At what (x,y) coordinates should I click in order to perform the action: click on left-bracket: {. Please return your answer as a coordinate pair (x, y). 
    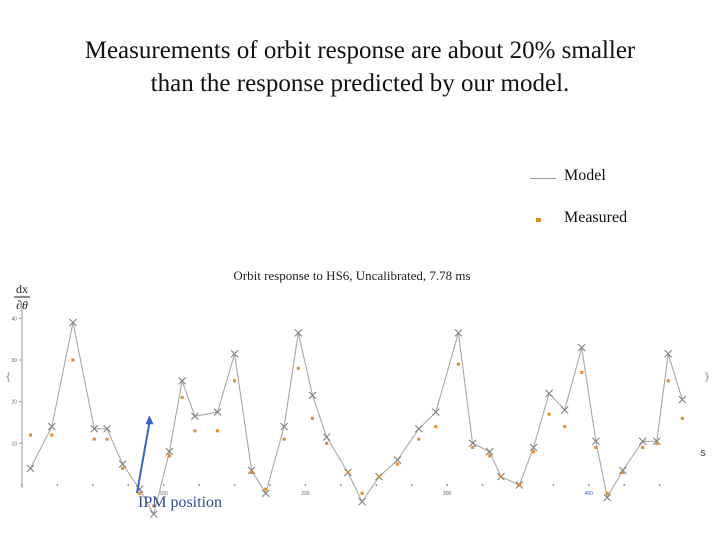
    Looking at the image, I should click on (8, 377).